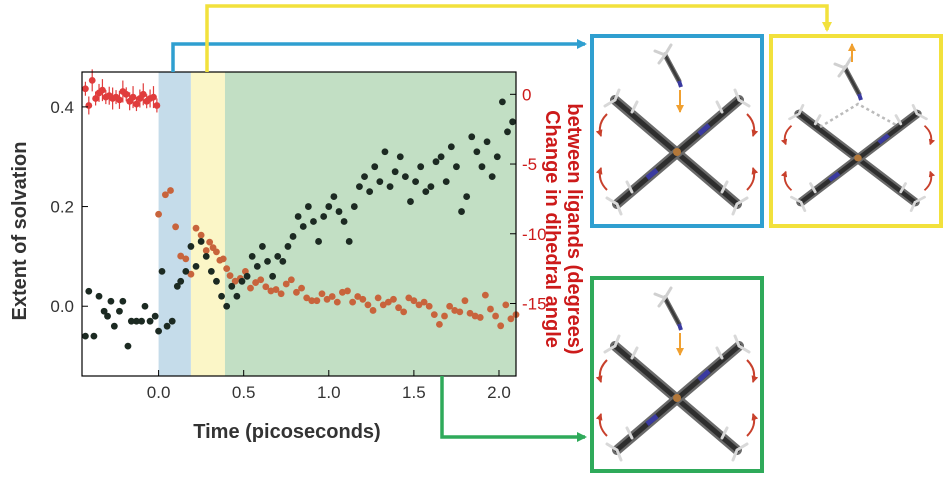  Describe the element at coordinates (379, 55) in the screenshot. I see `blue-connector-arrow` at that location.